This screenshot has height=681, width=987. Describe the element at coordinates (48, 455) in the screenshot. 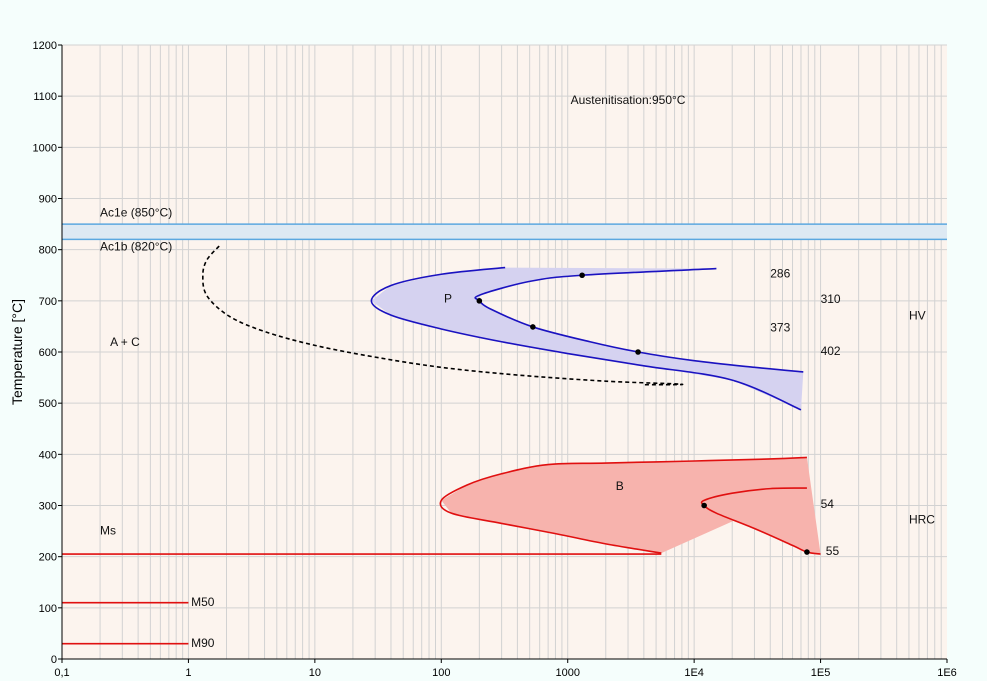

I see `y-tick-label: 400` at that location.